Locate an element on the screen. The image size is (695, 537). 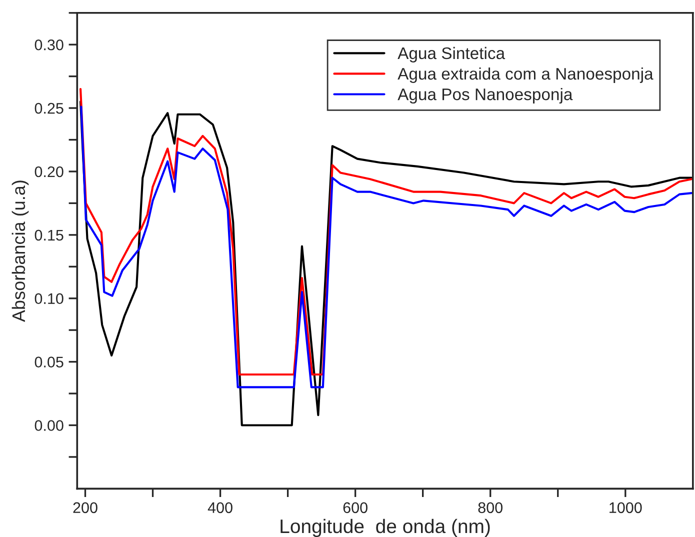
y-tick-label: 0.30 is located at coordinates (49, 44).